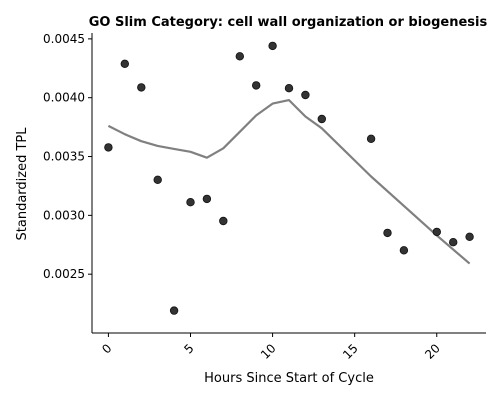  What do you see at coordinates (350, 351) in the screenshot?
I see `x-tick-label: 15` at bounding box center [350, 351].